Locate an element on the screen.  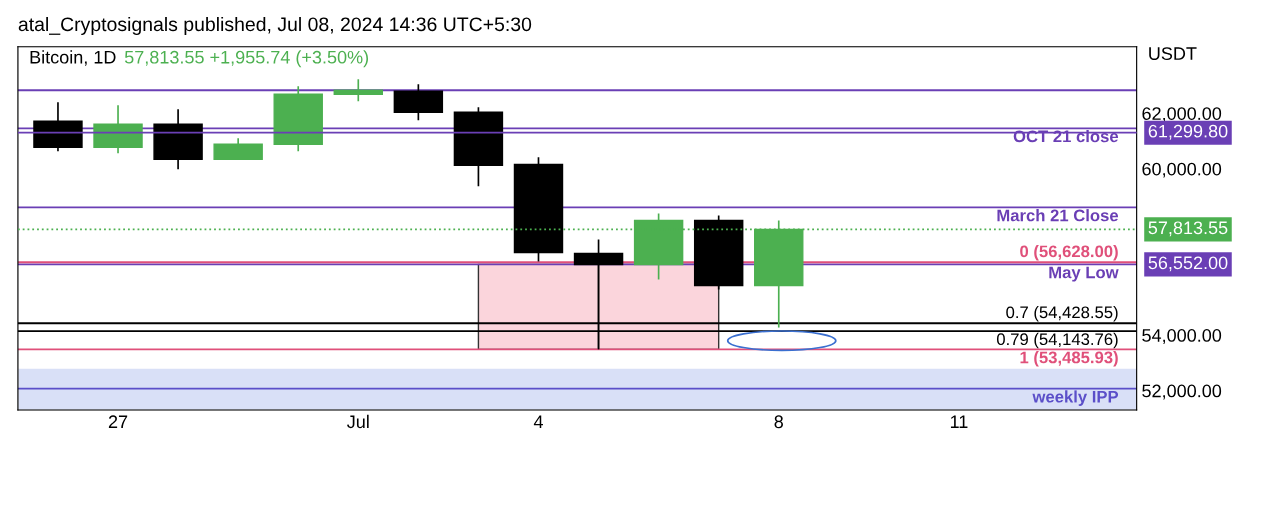
y-tick-label: 62,000.00 is located at coordinates (1182, 115).